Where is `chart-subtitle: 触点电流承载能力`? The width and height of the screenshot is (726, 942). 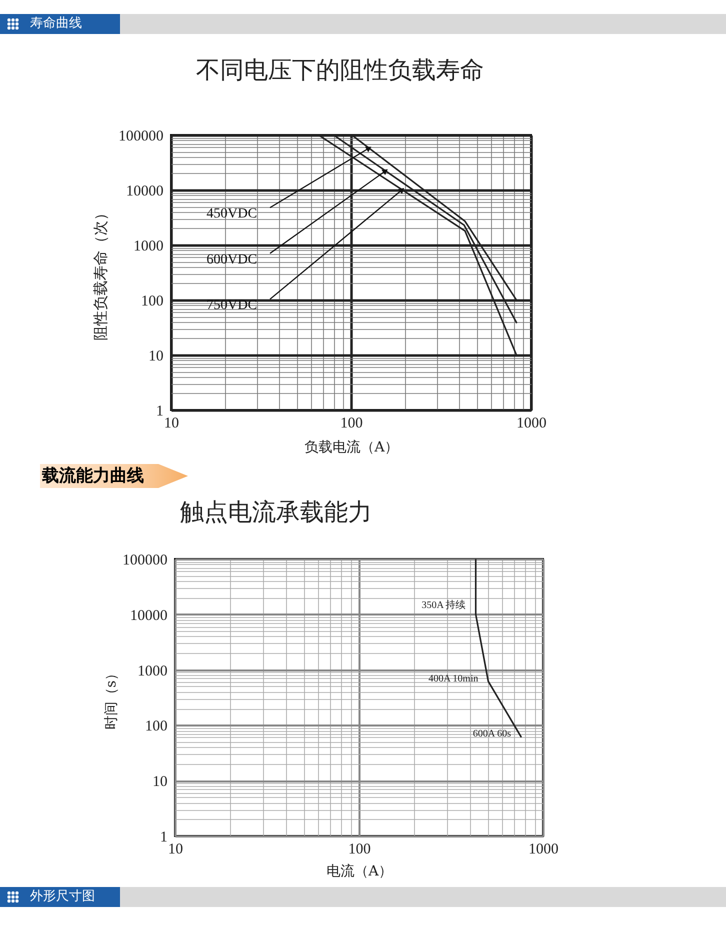
chart-subtitle: 触点电流承载能力 is located at coordinates (276, 512).